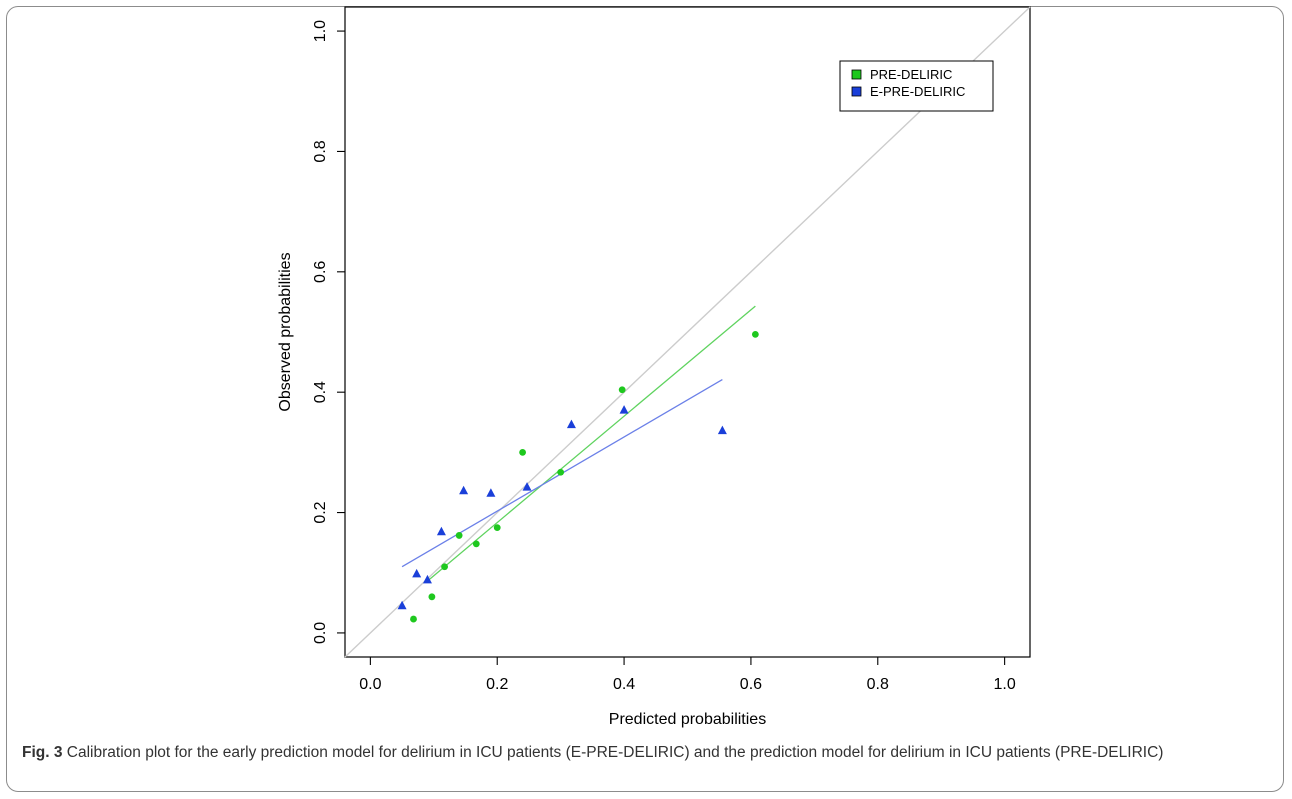  Describe the element at coordinates (1005, 684) in the screenshot. I see `x-tick-label-5: 1.0` at that location.